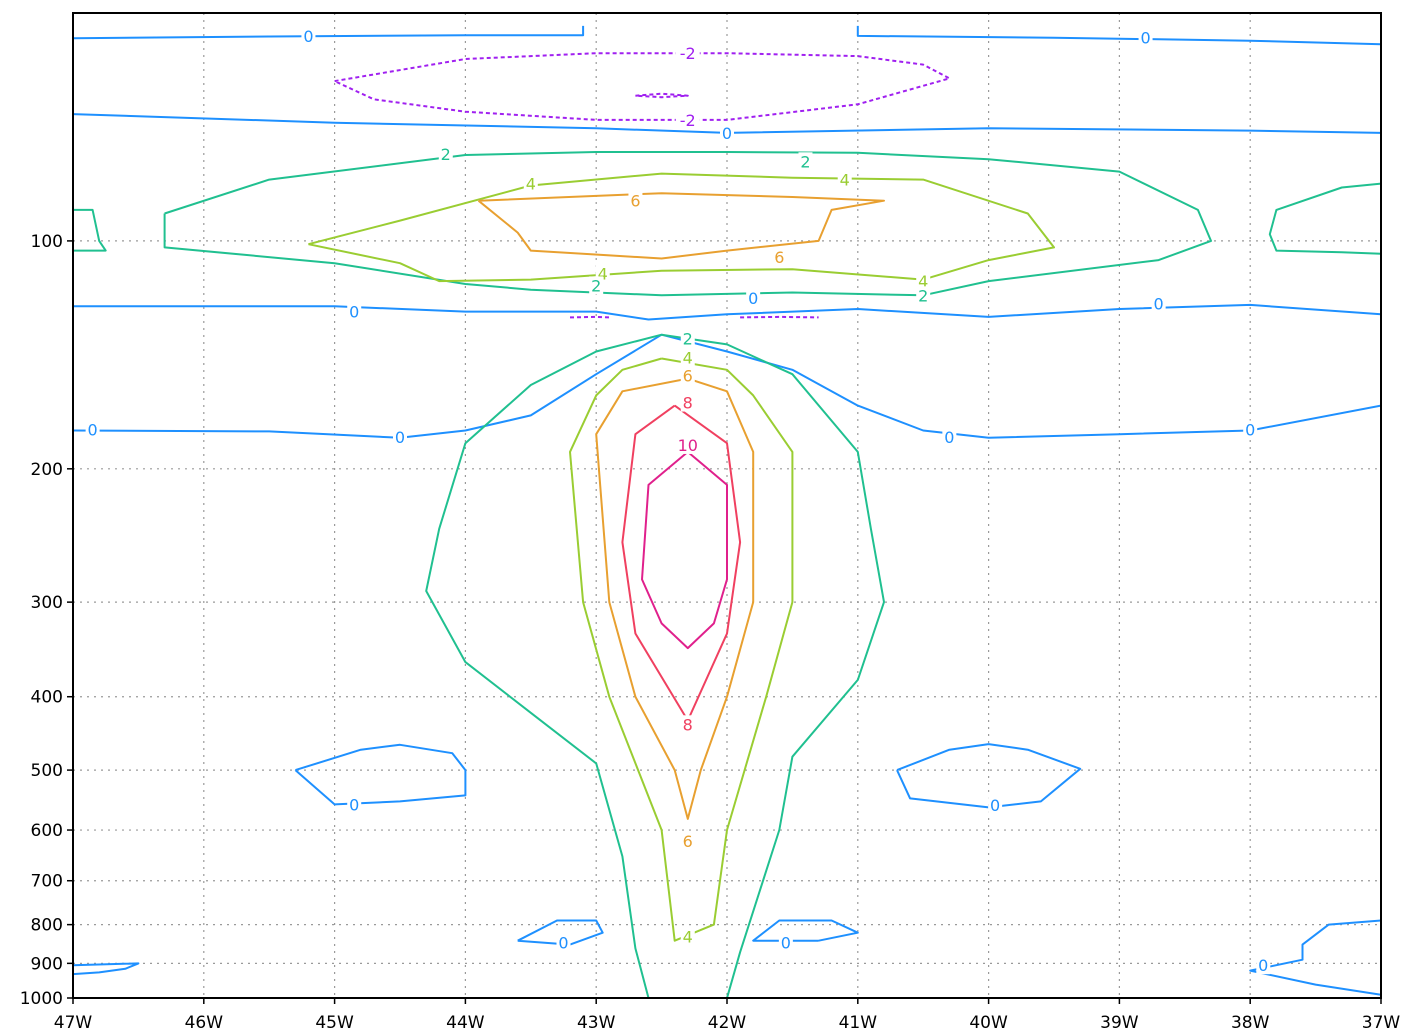 This screenshot has height=1032, width=1406. Describe the element at coordinates (47, 242) in the screenshot. I see `y-tick-label: 100` at that location.